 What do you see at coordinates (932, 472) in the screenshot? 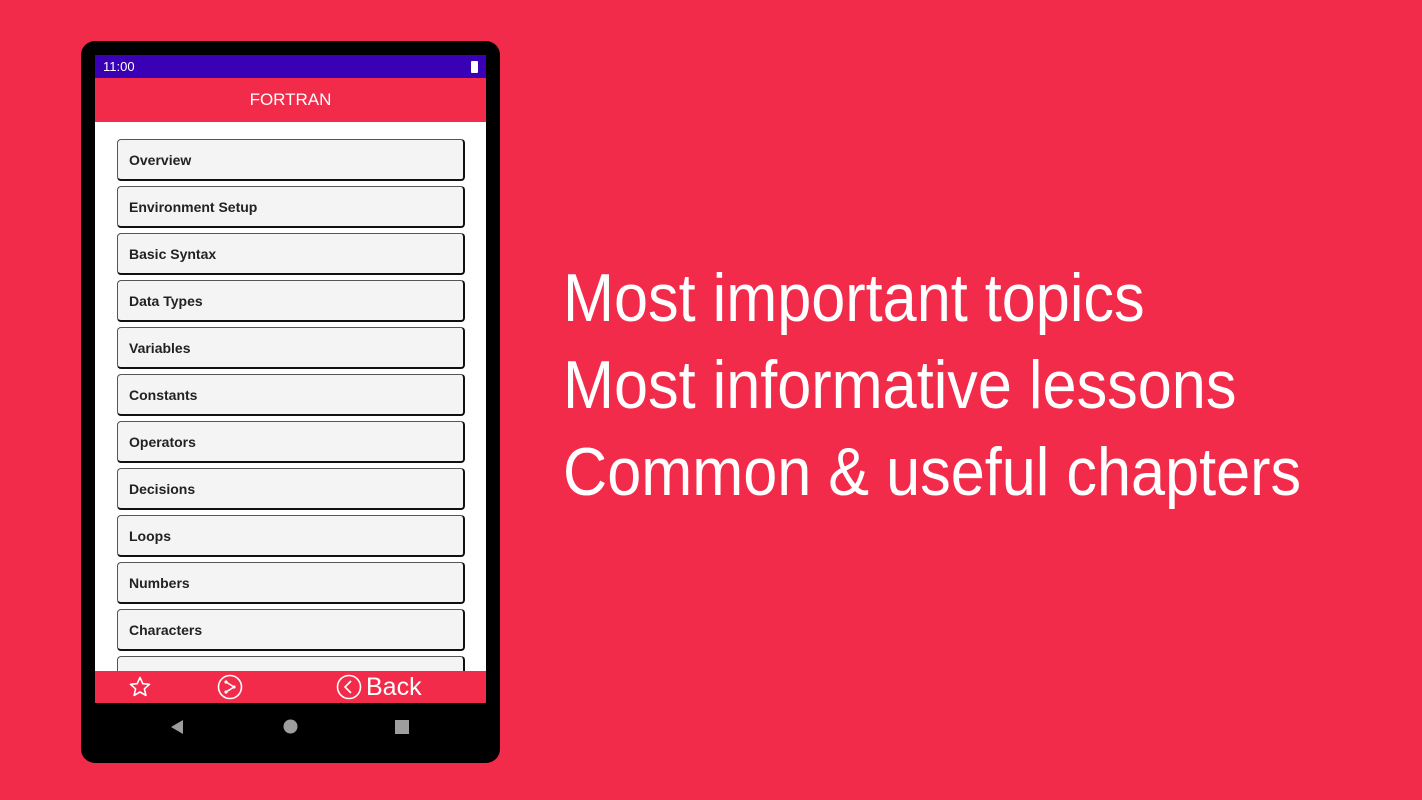
I see `tagline-line: Common & useful chapters` at bounding box center [932, 472].